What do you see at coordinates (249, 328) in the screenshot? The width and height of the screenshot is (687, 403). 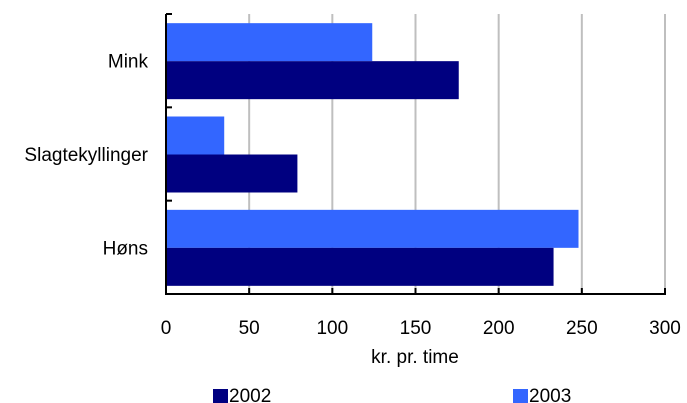 I see `x-tick-label-50: 50` at bounding box center [249, 328].